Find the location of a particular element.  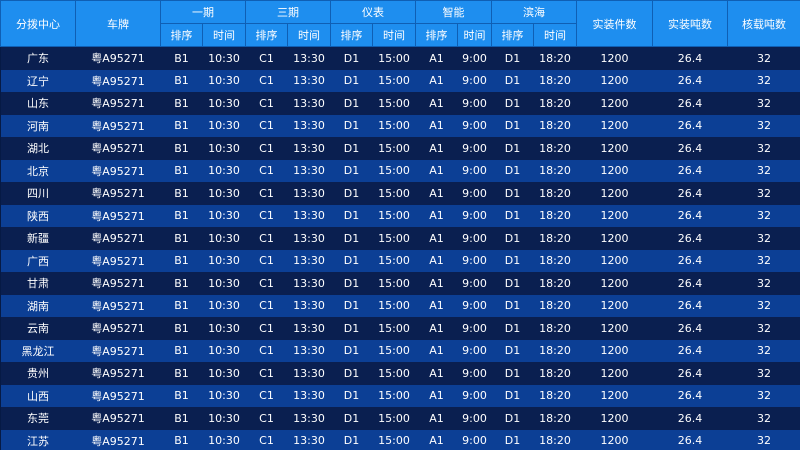

header-center: 分拨中心 is located at coordinates (38, 23).